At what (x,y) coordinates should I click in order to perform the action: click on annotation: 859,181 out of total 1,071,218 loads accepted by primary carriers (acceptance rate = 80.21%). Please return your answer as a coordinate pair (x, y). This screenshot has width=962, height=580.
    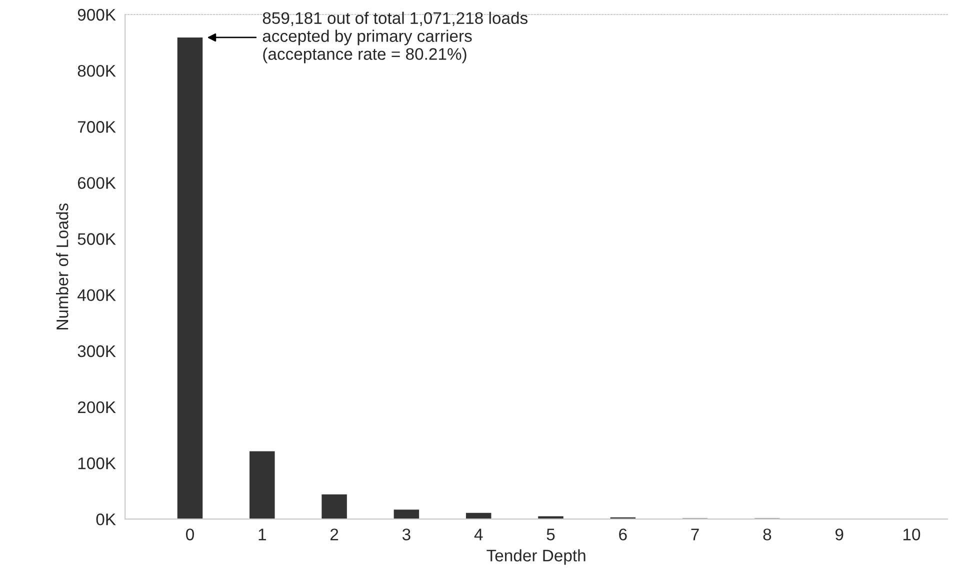
    Looking at the image, I should click on (395, 38).